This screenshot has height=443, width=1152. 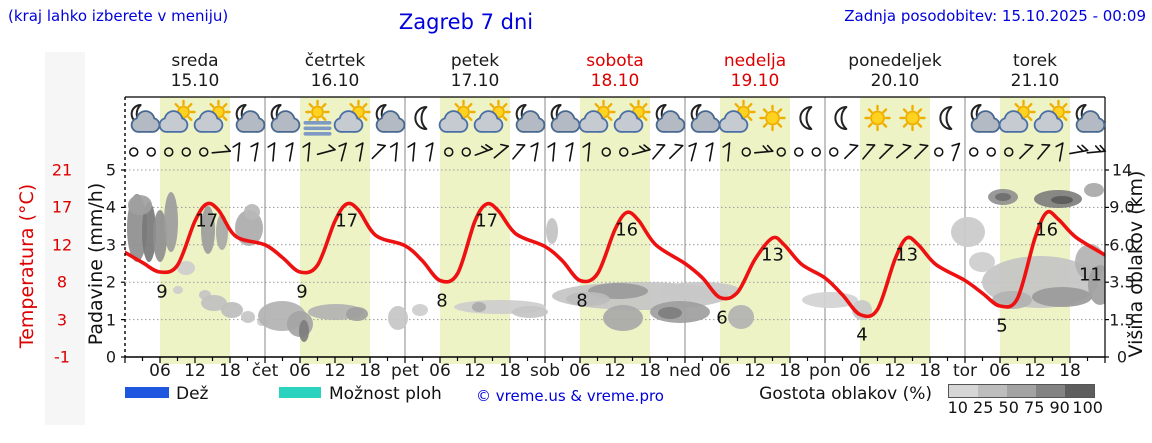 What do you see at coordinates (207, 221) in the screenshot?
I see `max-temp-label: 17` at bounding box center [207, 221].